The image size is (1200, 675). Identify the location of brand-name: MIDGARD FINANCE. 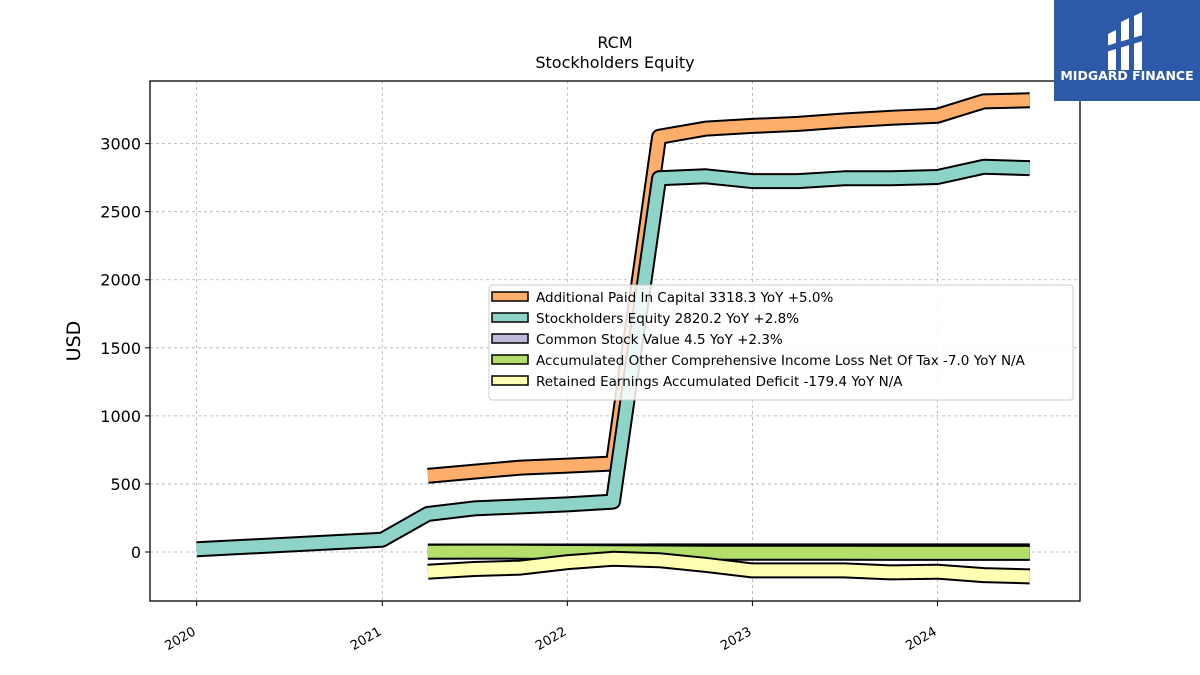
(1126, 75).